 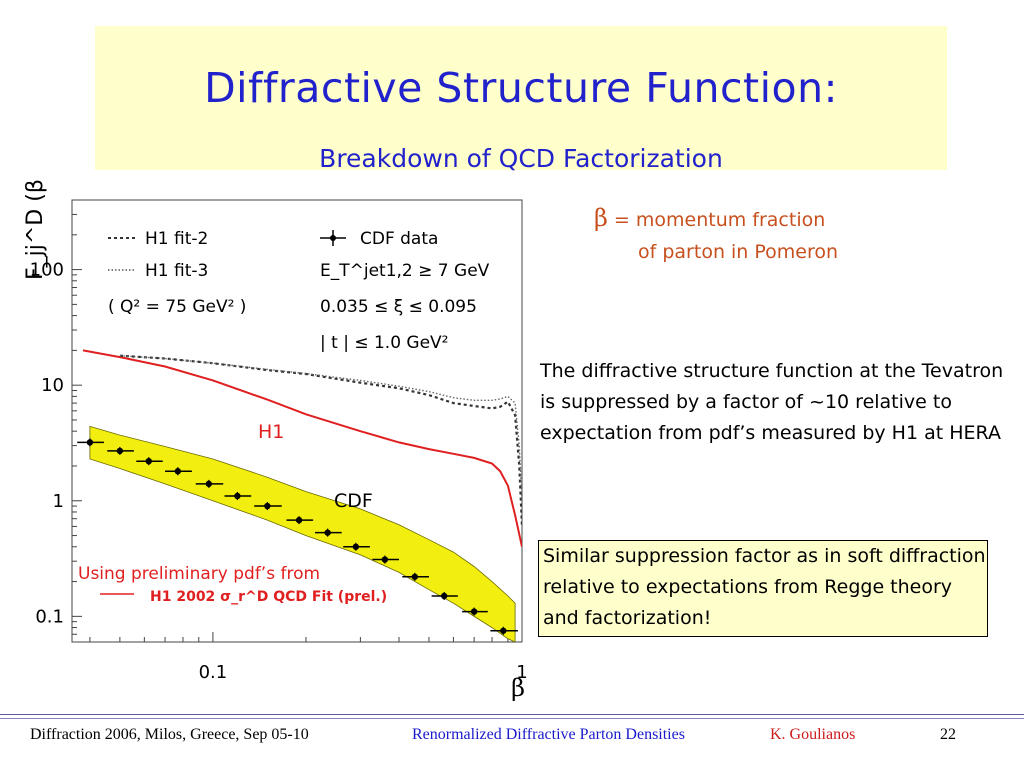 I want to click on legend-q2-label: ( Q² = 75 GeV² ), so click(x=177, y=307).